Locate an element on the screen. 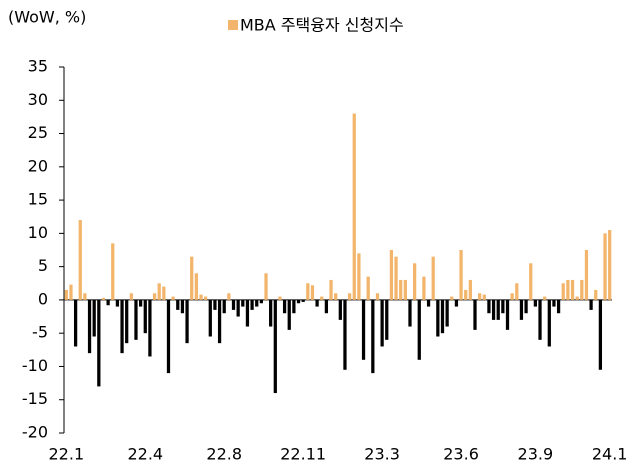  y-tick-label: 20 is located at coordinates (38, 165).